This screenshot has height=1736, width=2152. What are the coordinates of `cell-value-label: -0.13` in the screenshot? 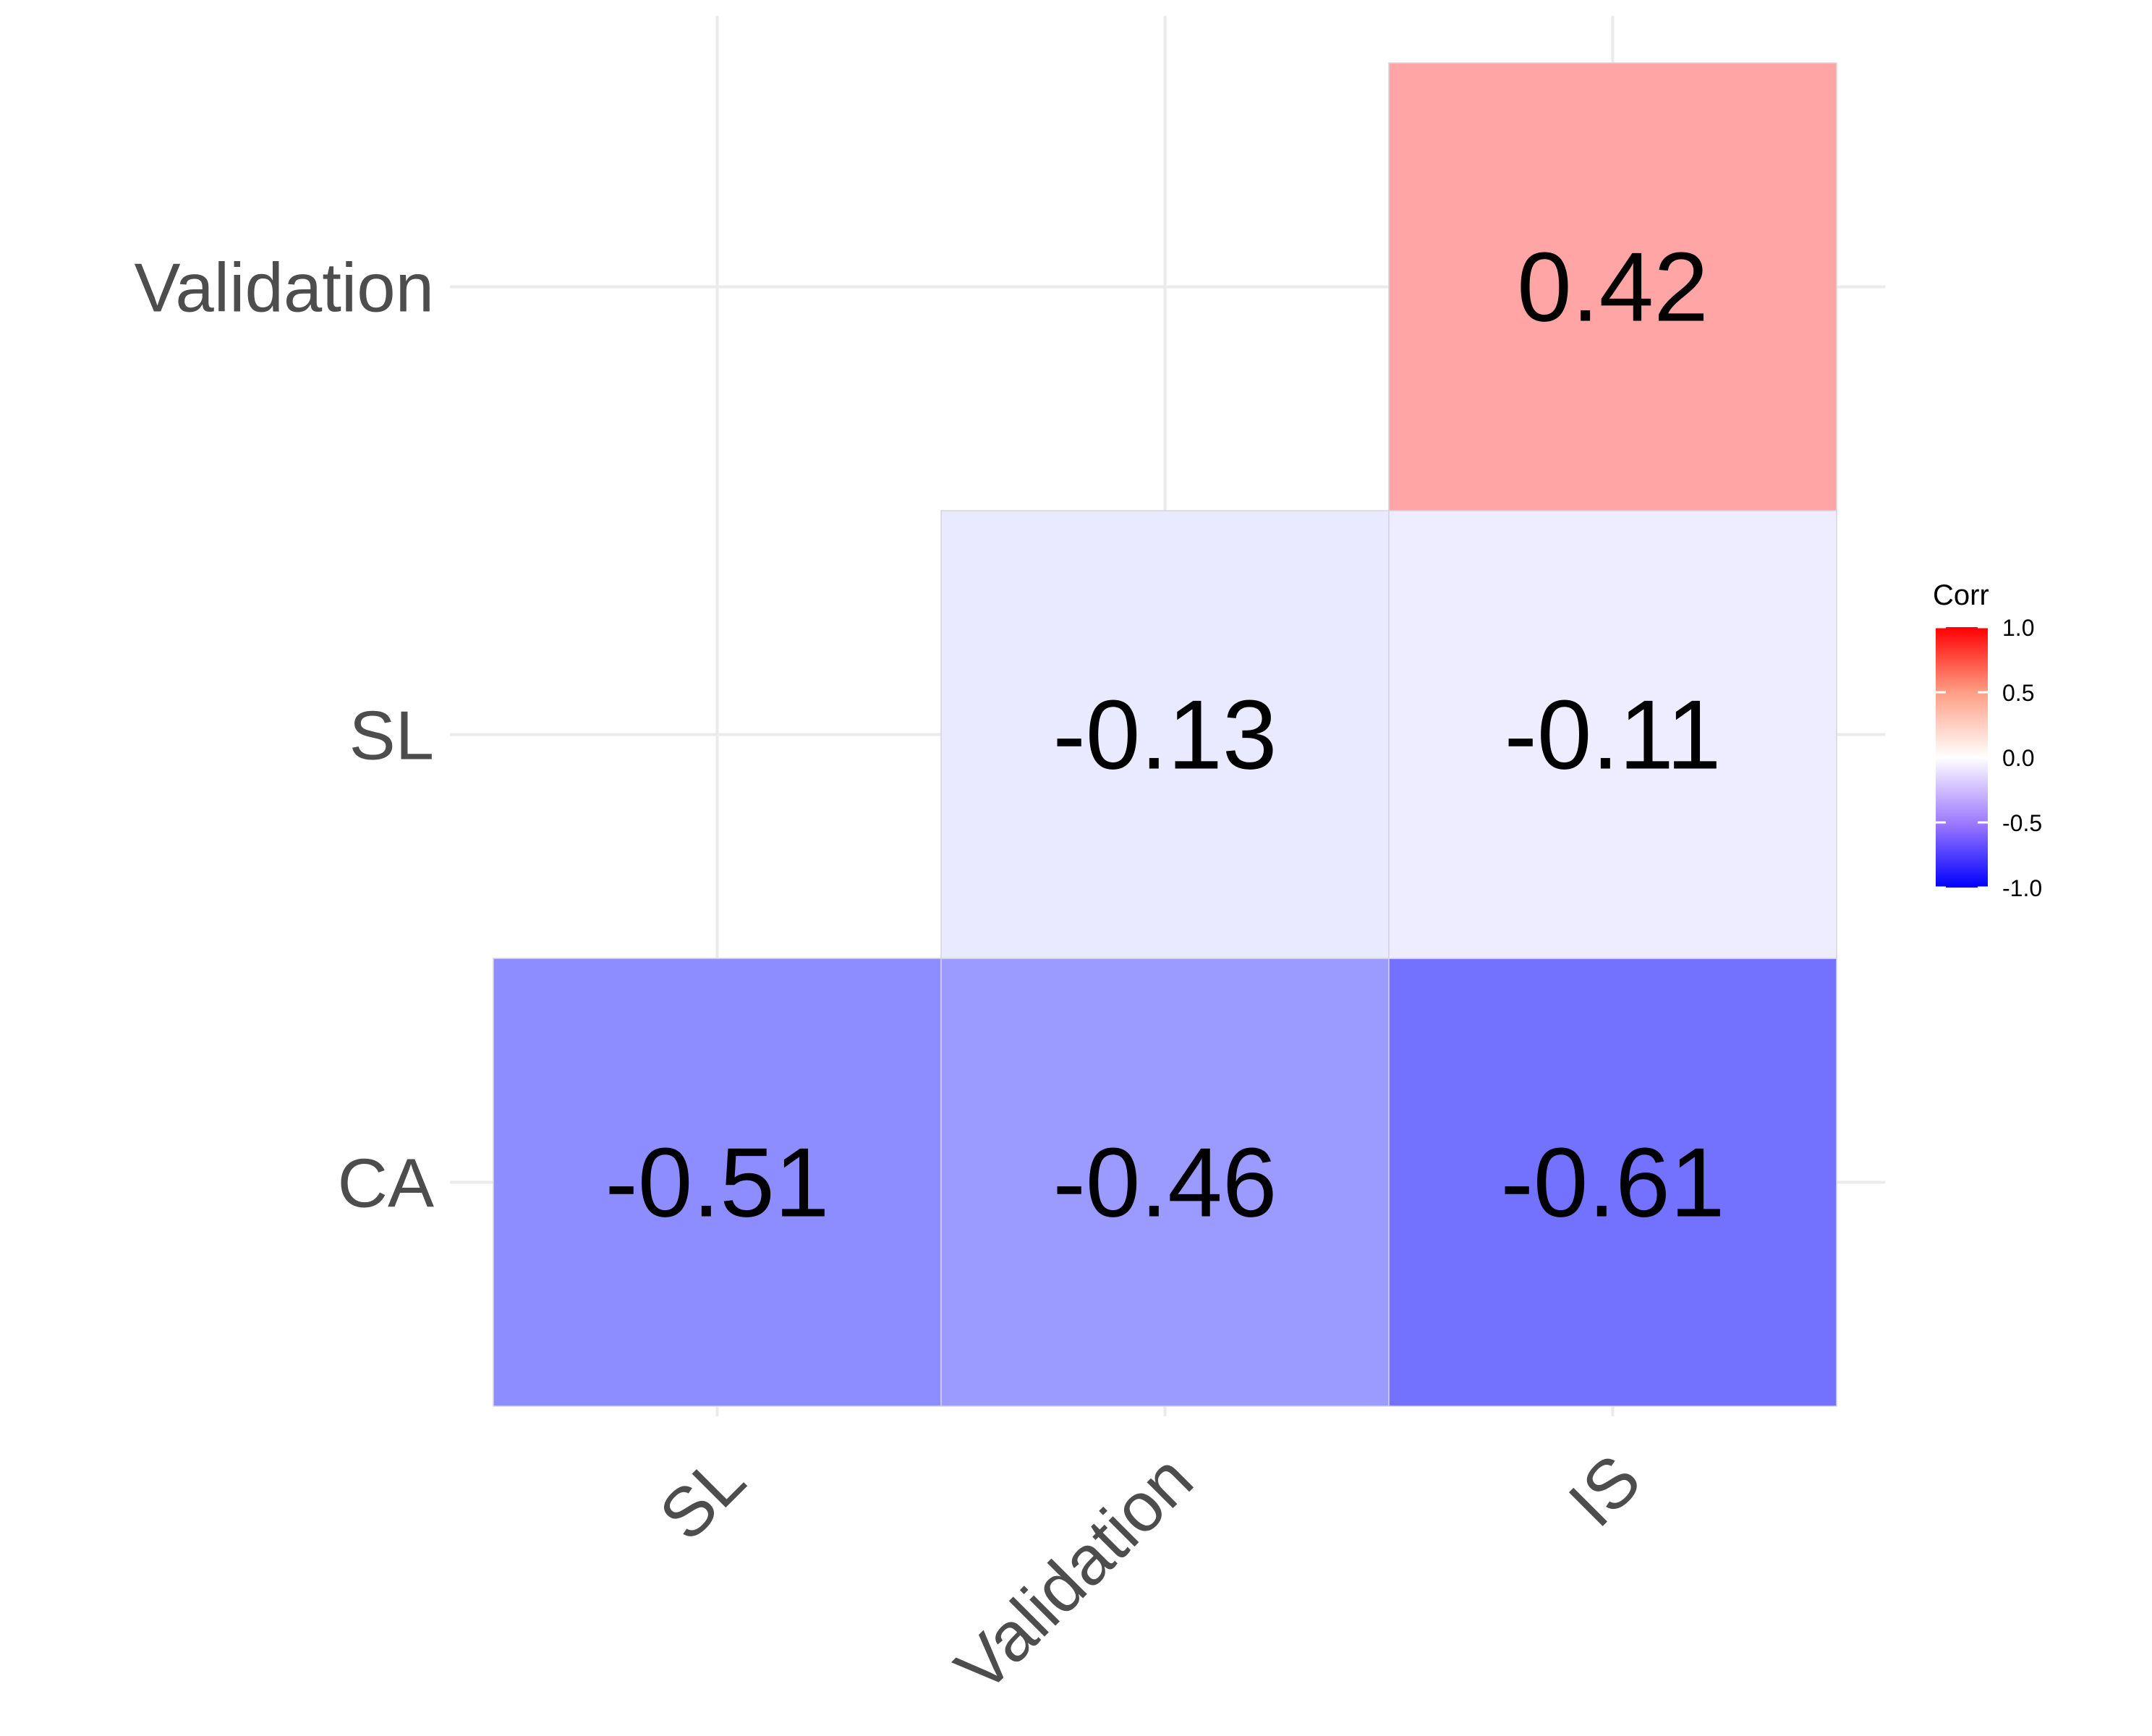 It's located at (1165, 735).